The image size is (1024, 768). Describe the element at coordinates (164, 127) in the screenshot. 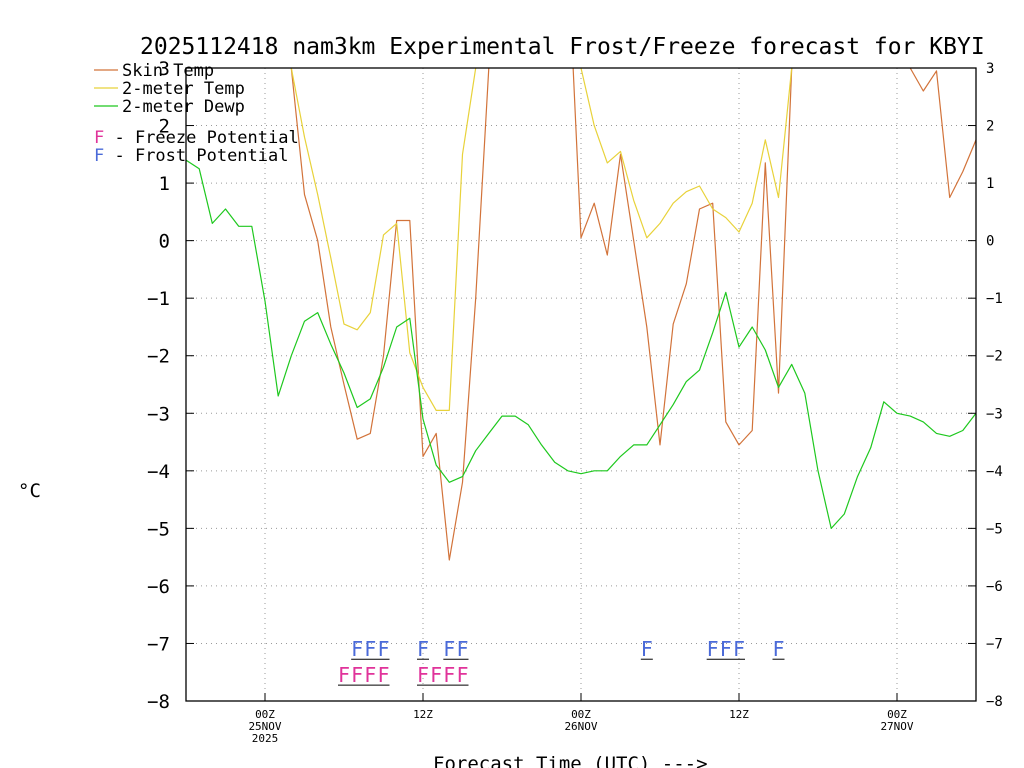

I see `y-tick-label: 2` at that location.